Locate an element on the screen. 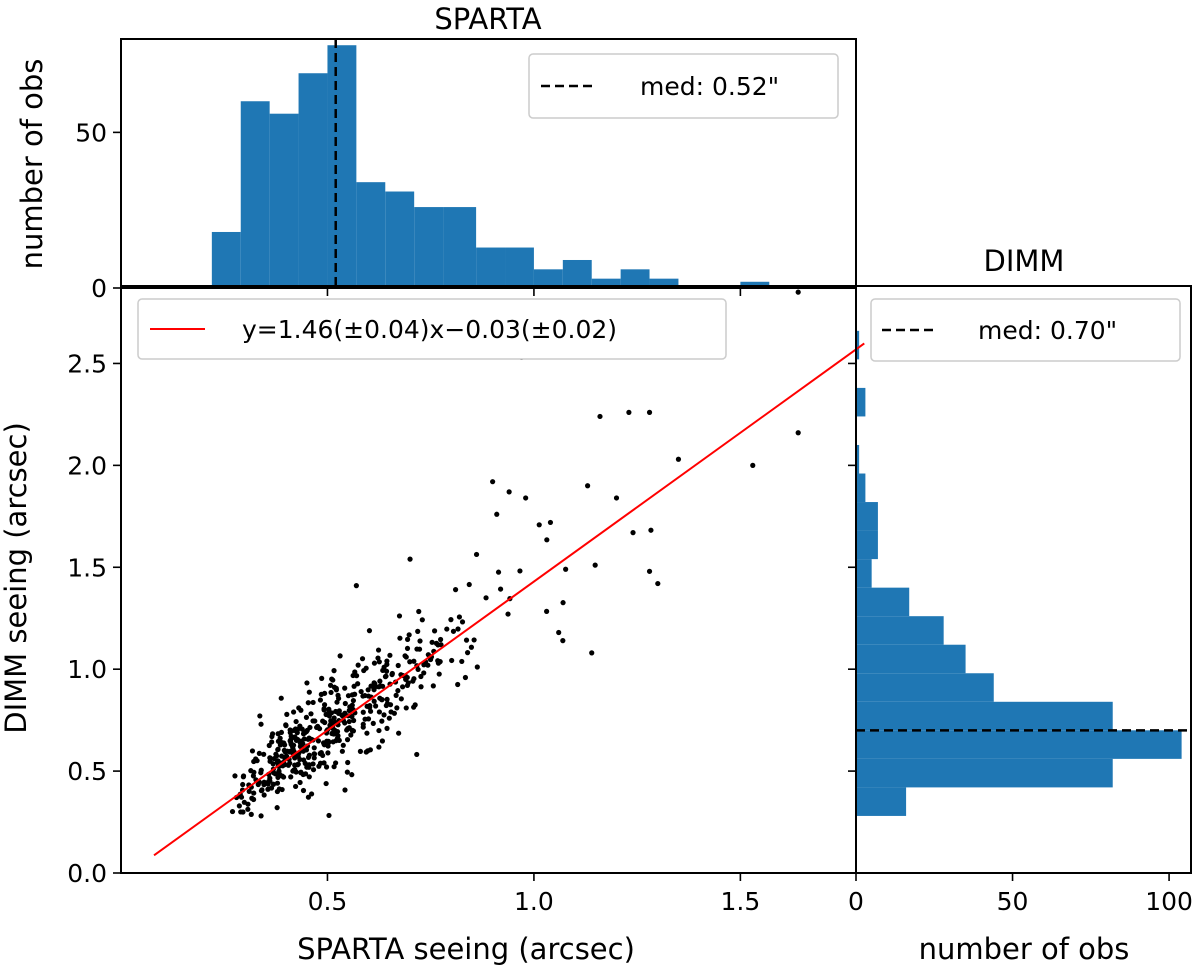 The height and width of the screenshot is (973, 1200). top-histogram-legend: med: 0.52" is located at coordinates (683, 86).